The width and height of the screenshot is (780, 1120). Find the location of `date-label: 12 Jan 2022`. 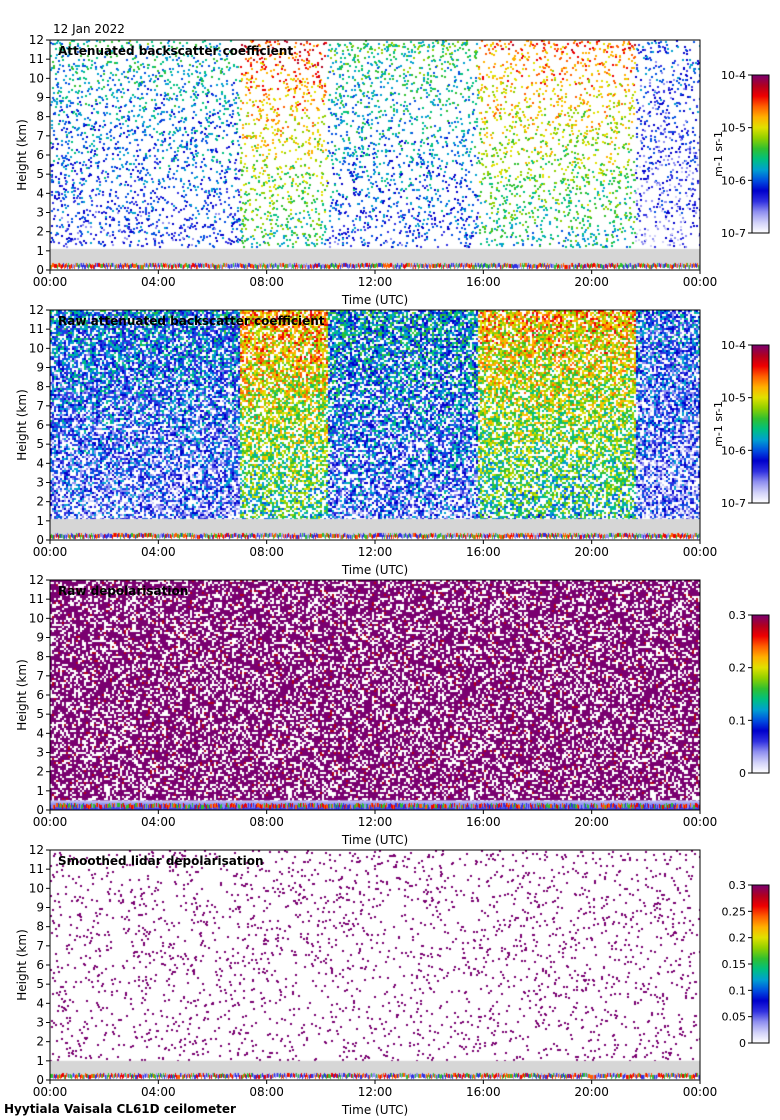

date-label: 12 Jan 2022 is located at coordinates (89, 29).